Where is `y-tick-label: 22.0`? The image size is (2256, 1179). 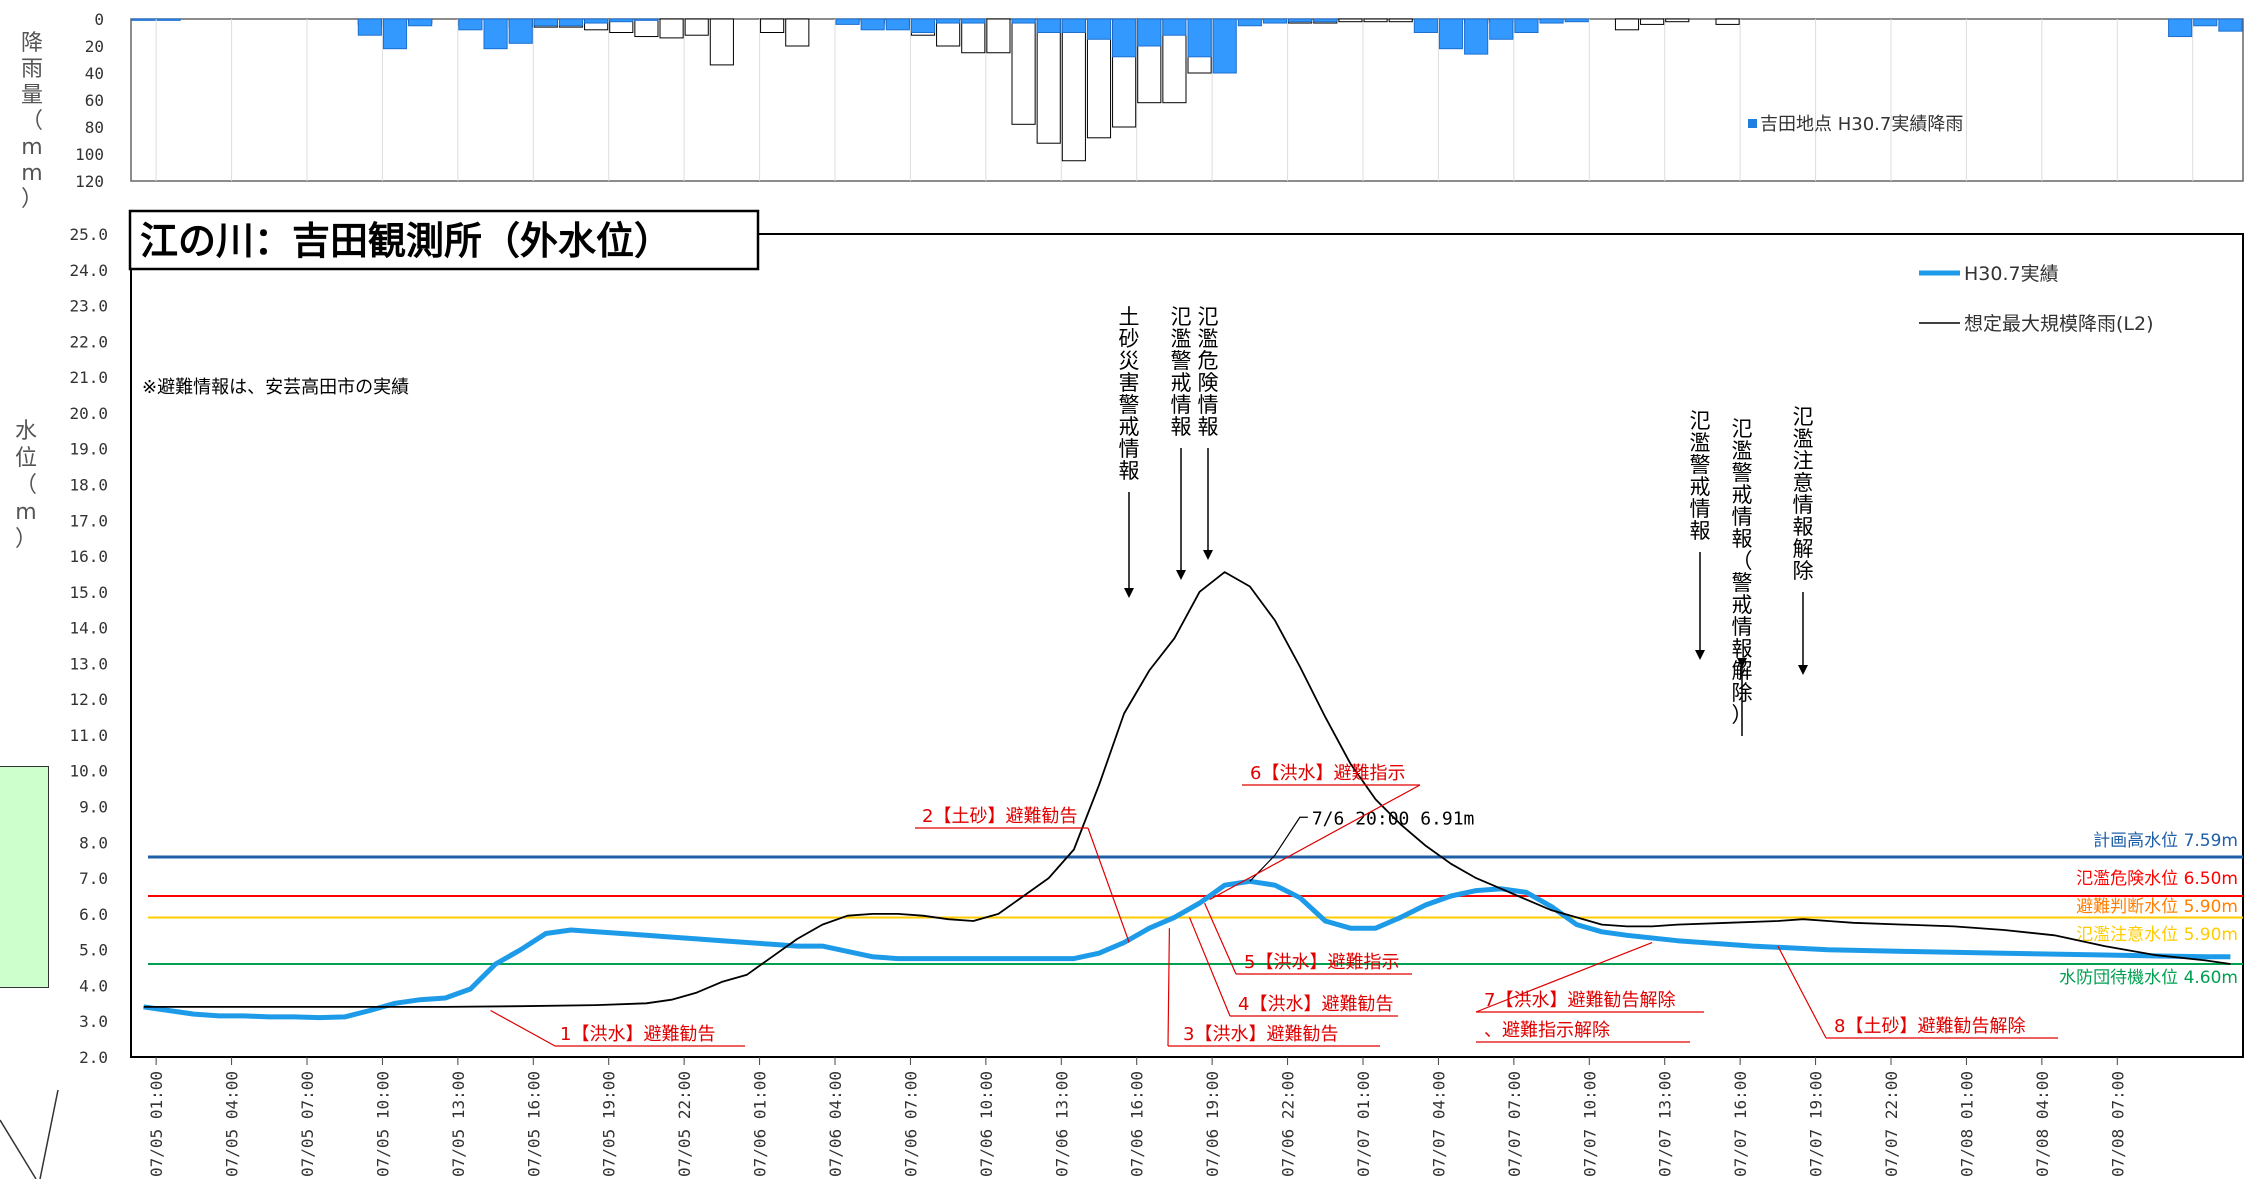
y-tick-label: 22.0 is located at coordinates (88, 341).